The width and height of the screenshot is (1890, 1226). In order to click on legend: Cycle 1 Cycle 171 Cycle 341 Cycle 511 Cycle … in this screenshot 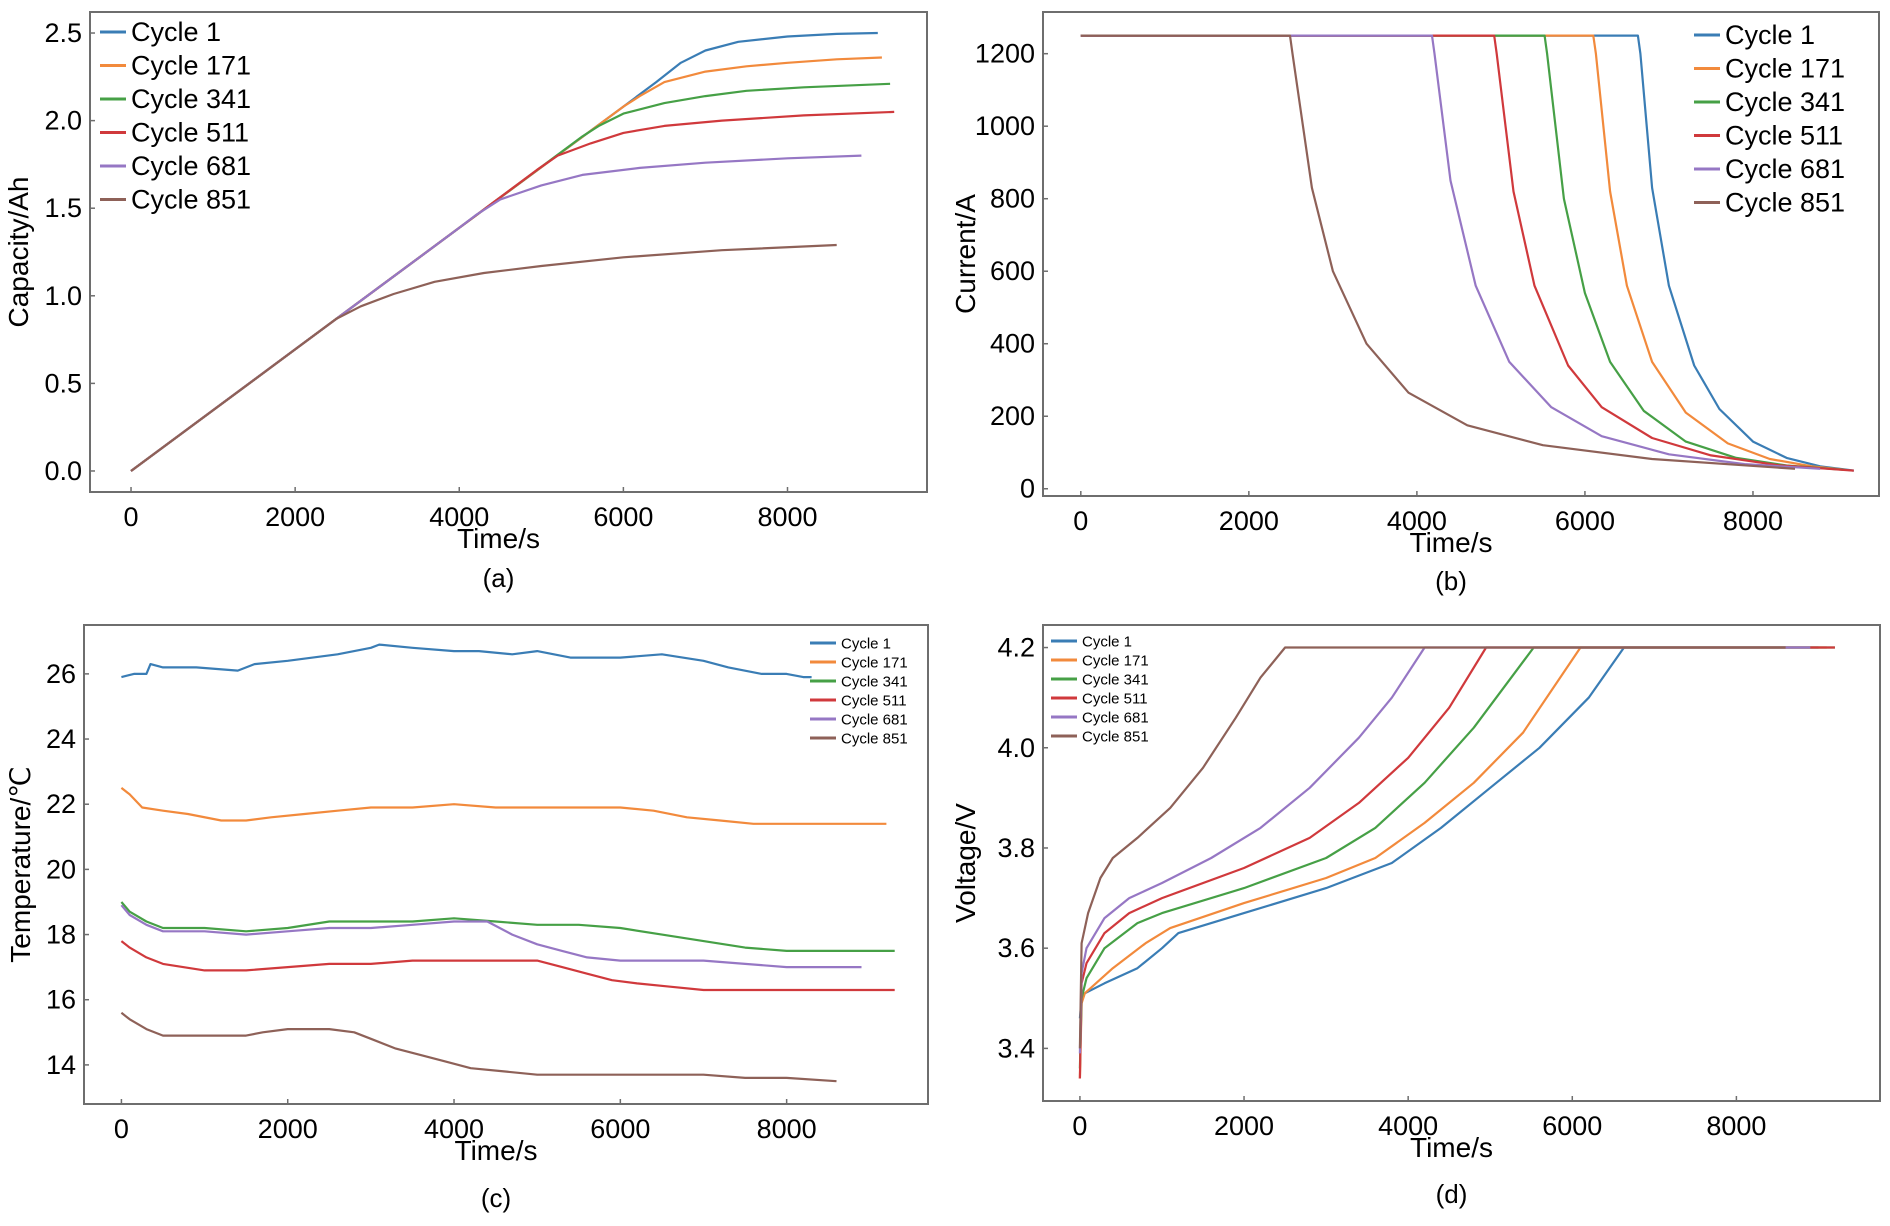, I will do `click(1100, 690)`.